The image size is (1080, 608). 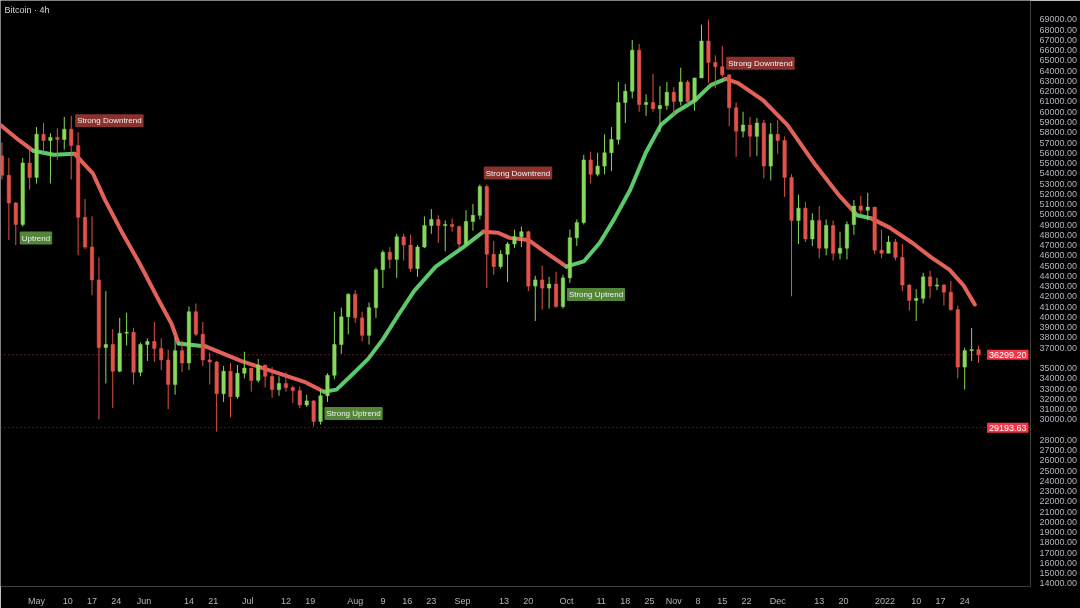 What do you see at coordinates (1058, 491) in the screenshot?
I see `y-tick-label: 23000.00` at bounding box center [1058, 491].